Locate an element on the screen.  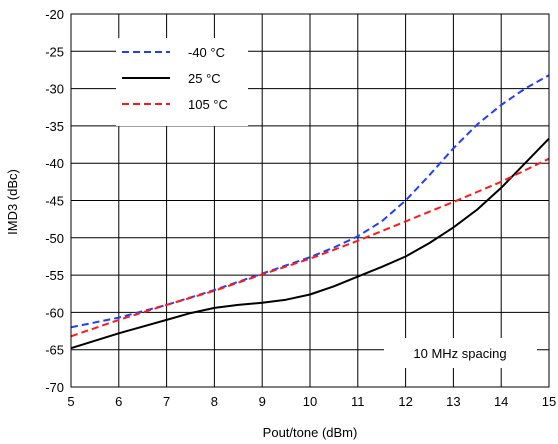
y-tick-labels: -20 -25 -30 -35 -40 -45 -50 -55 -60 -65 -70 is located at coordinates (54, 201).